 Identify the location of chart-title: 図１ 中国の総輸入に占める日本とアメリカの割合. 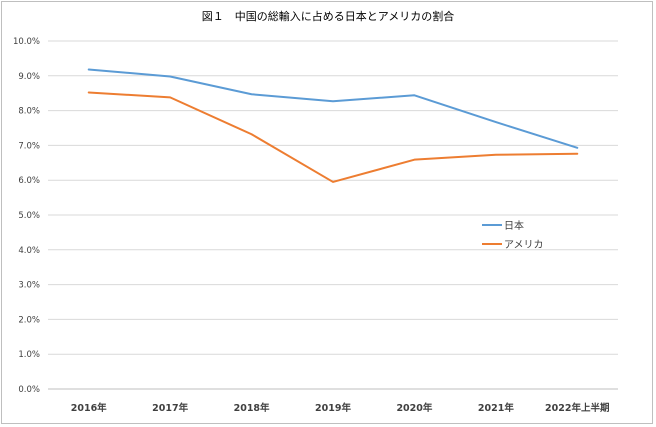
(328, 16).